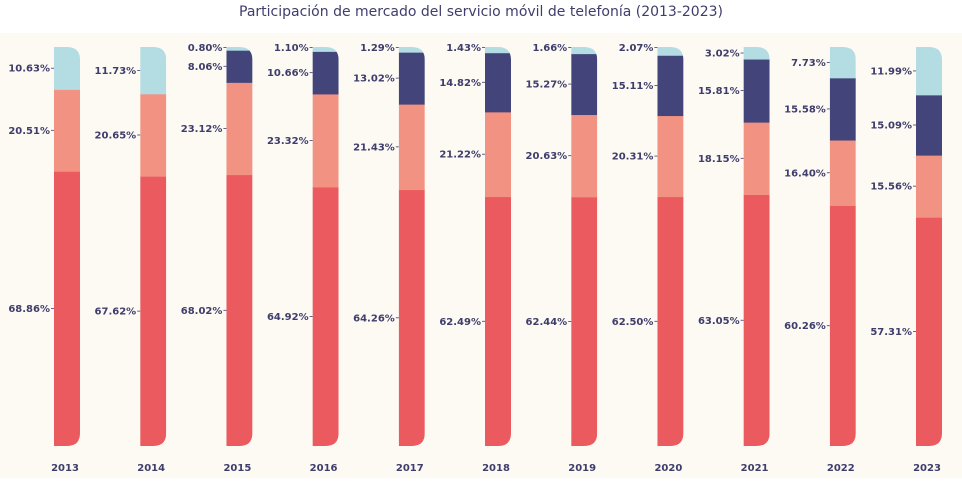 The image size is (962, 498). Describe the element at coordinates (67, 246) in the screenshot. I see `bar-segments-2013` at that location.